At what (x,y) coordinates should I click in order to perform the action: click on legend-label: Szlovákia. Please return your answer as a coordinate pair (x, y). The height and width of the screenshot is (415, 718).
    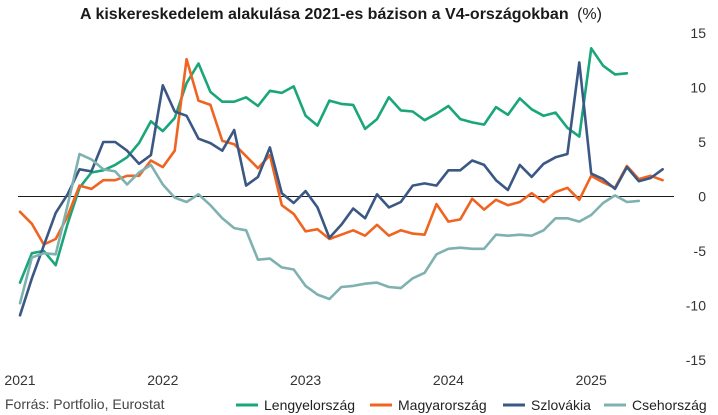
    Looking at the image, I should click on (561, 405).